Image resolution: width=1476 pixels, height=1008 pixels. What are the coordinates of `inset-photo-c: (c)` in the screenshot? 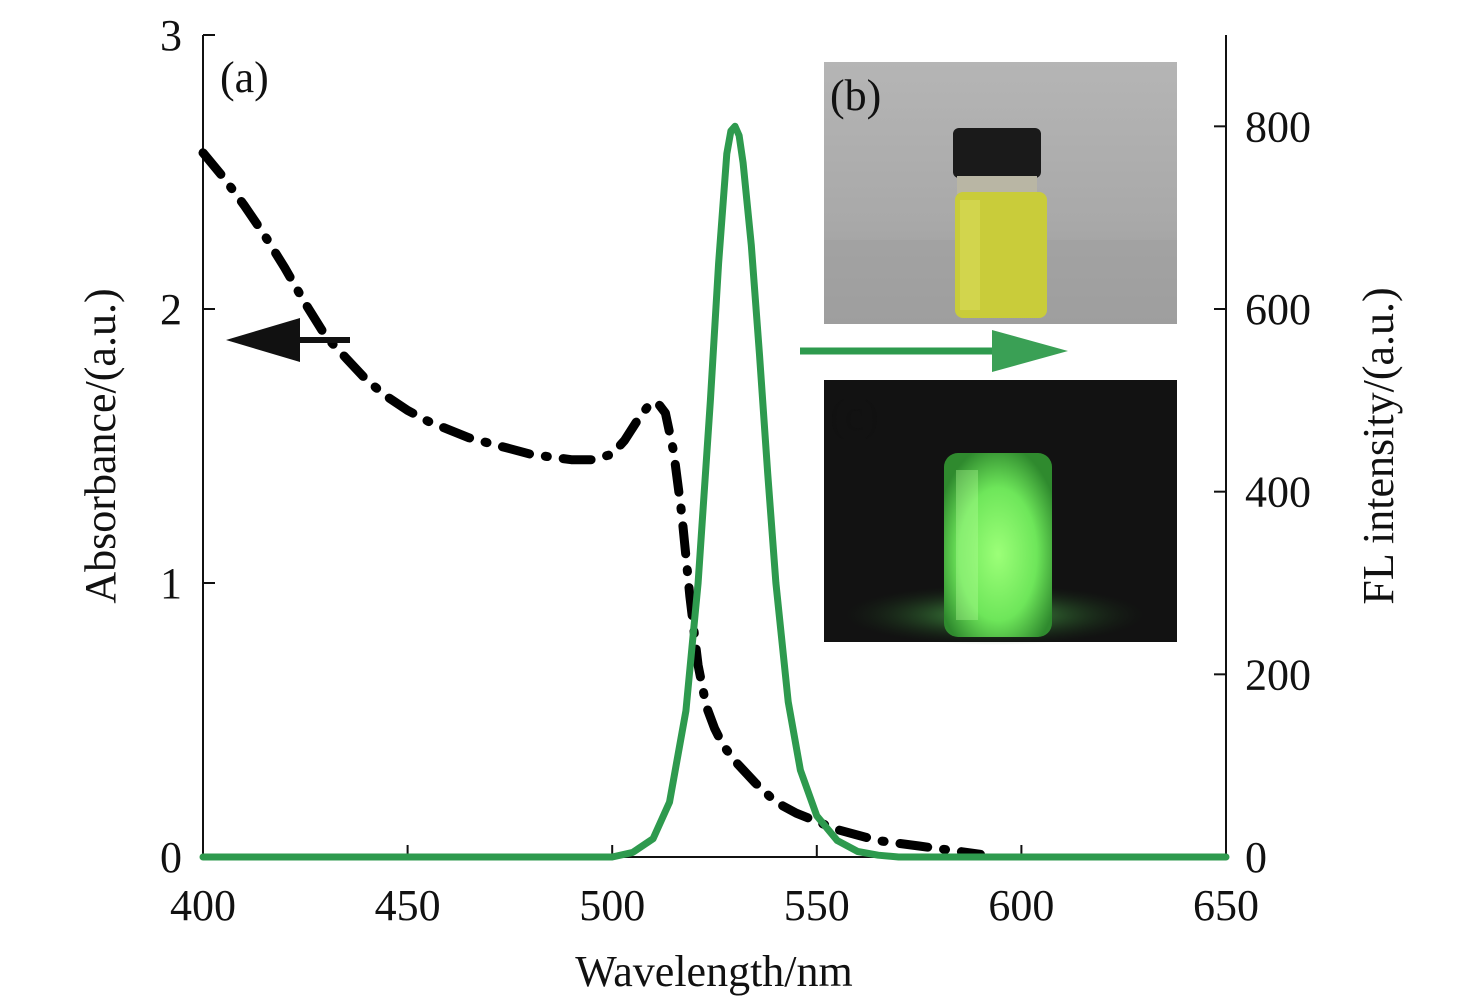 It's located at (1000, 512).